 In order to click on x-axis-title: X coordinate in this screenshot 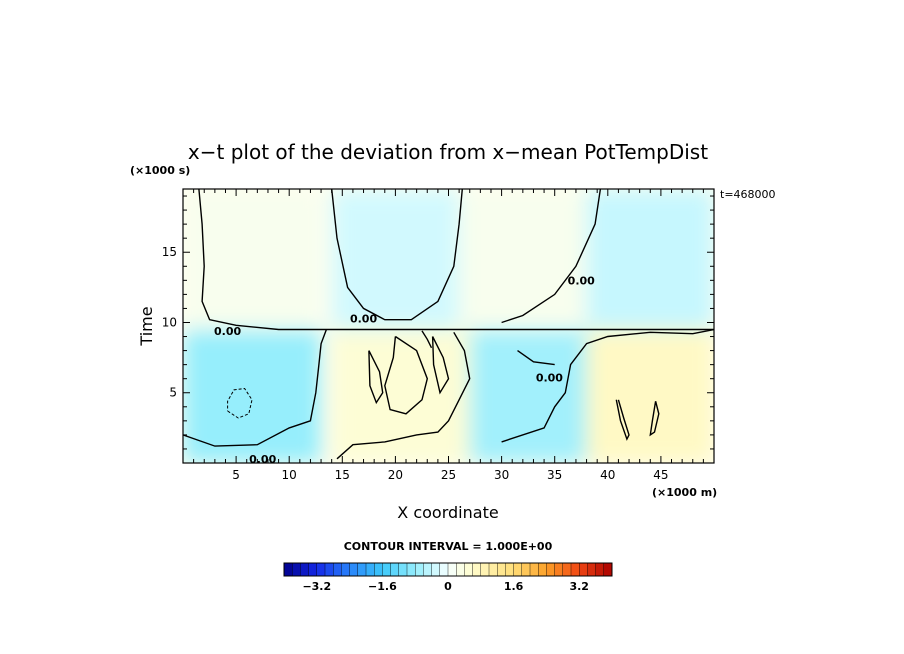, I will do `click(447, 512)`.